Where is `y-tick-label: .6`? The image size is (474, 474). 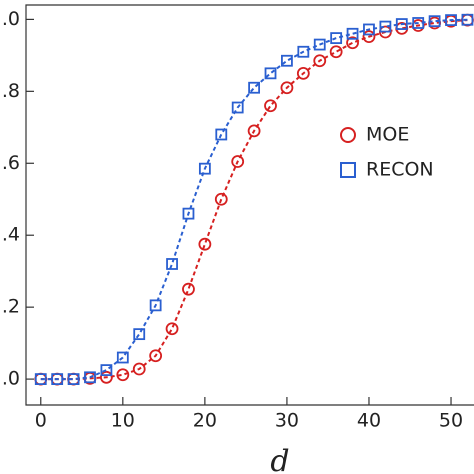
y-tick-label: .6 is located at coordinates (11, 163).